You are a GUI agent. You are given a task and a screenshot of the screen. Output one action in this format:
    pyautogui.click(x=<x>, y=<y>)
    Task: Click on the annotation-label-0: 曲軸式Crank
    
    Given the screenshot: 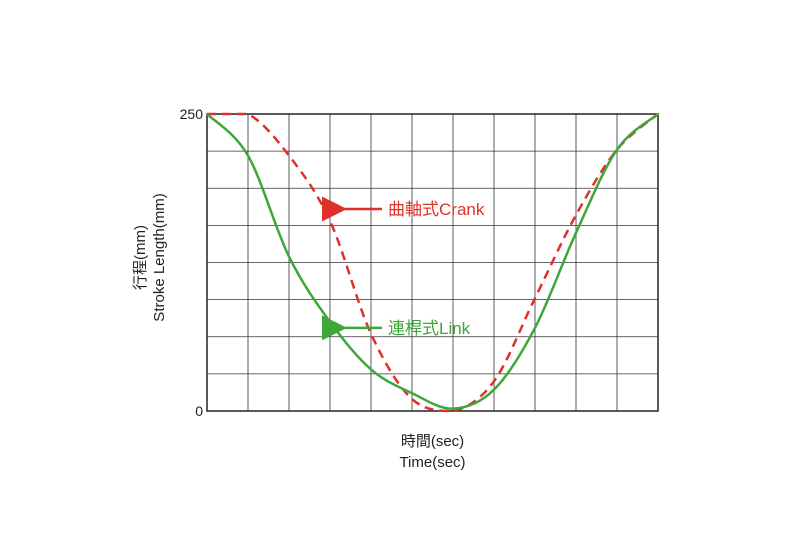 What is the action you would take?
    pyautogui.click(x=436, y=209)
    